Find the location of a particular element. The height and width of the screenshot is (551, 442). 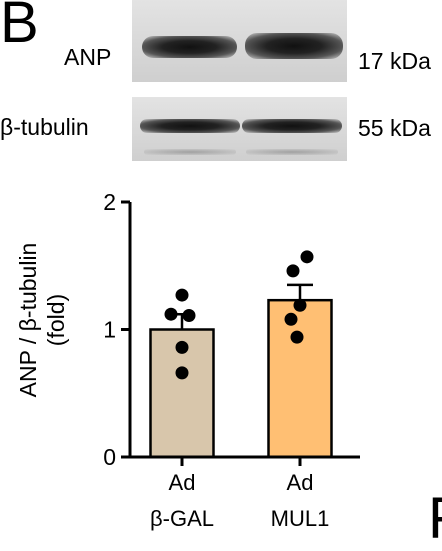

blot-size-anp: 17 kDa is located at coordinates (394, 61).